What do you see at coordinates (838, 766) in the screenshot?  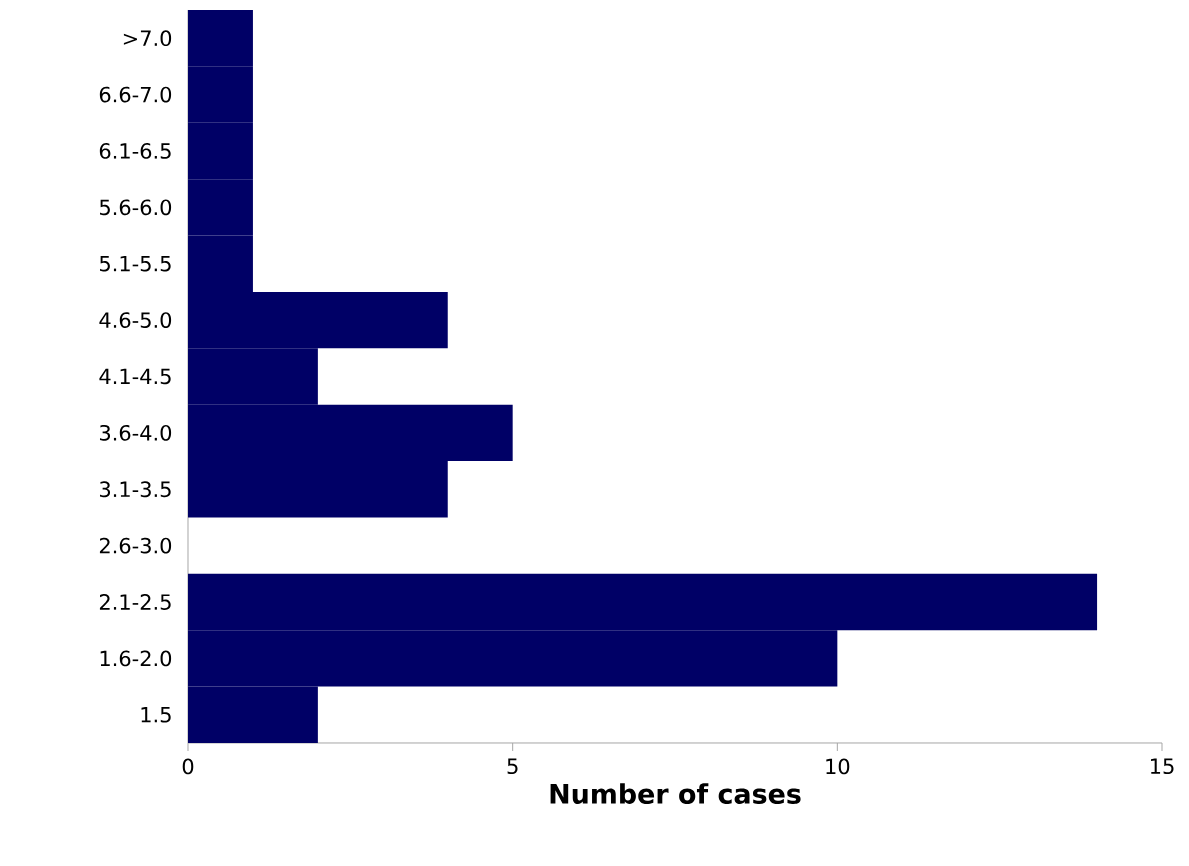 I see `x-tick-label: 10` at bounding box center [838, 766].